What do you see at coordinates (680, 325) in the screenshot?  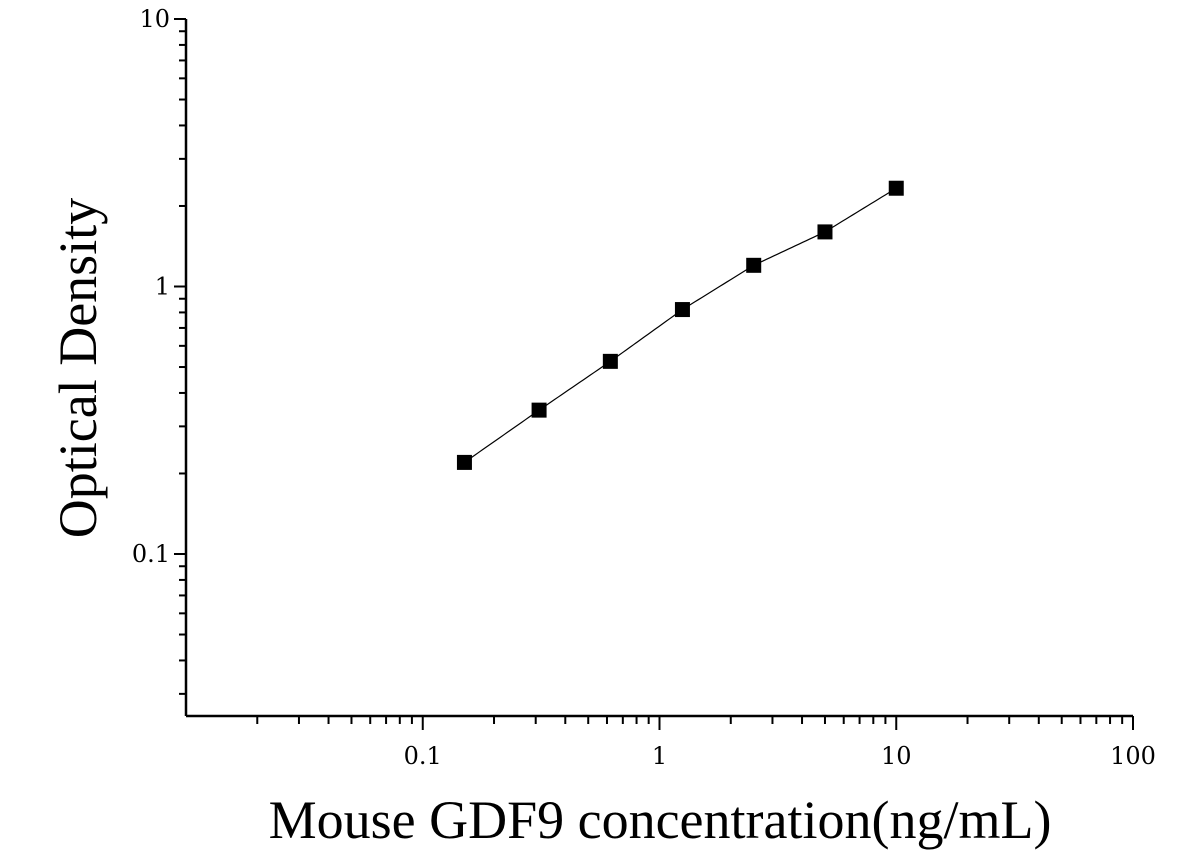 I see `data-markers` at bounding box center [680, 325].